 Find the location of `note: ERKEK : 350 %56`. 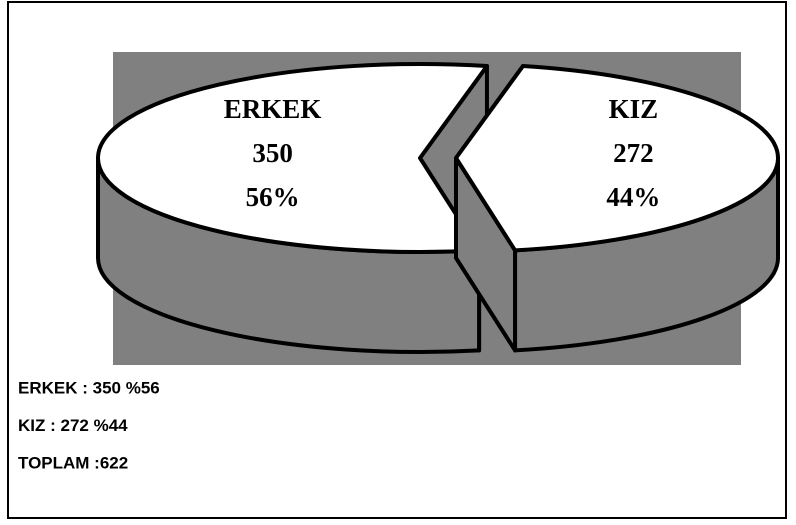

note: ERKEK : 350 %56 is located at coordinates (89, 387).